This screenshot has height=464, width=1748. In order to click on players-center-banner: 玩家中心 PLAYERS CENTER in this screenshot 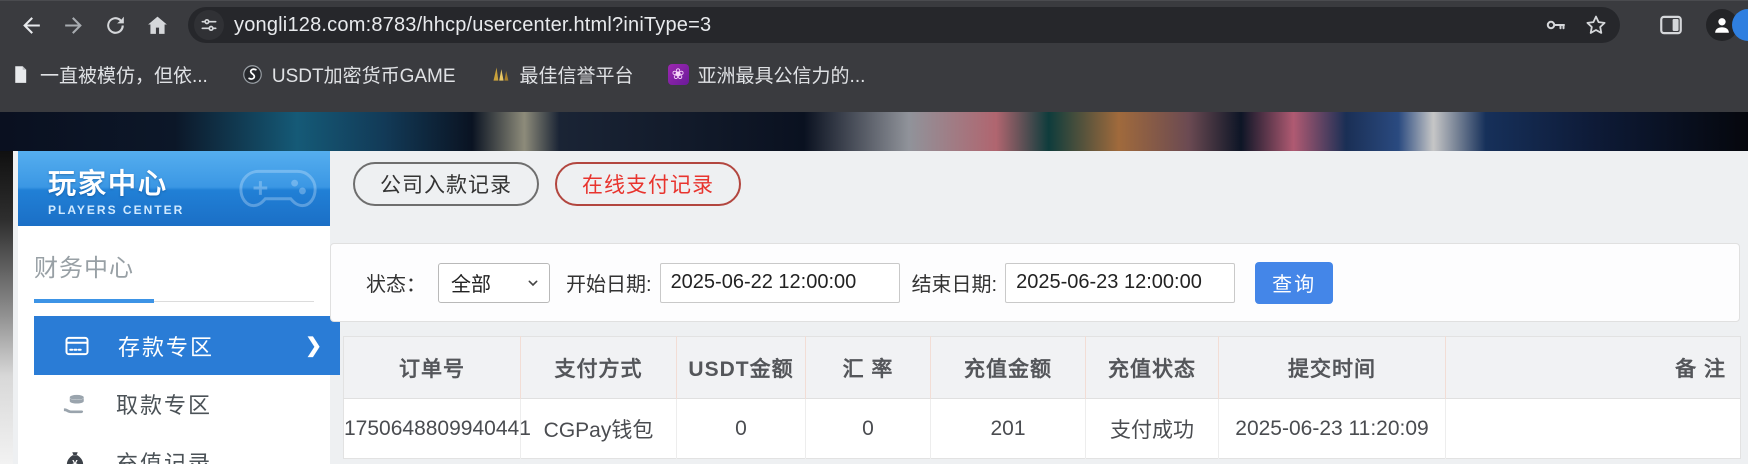, I will do `click(174, 188)`.